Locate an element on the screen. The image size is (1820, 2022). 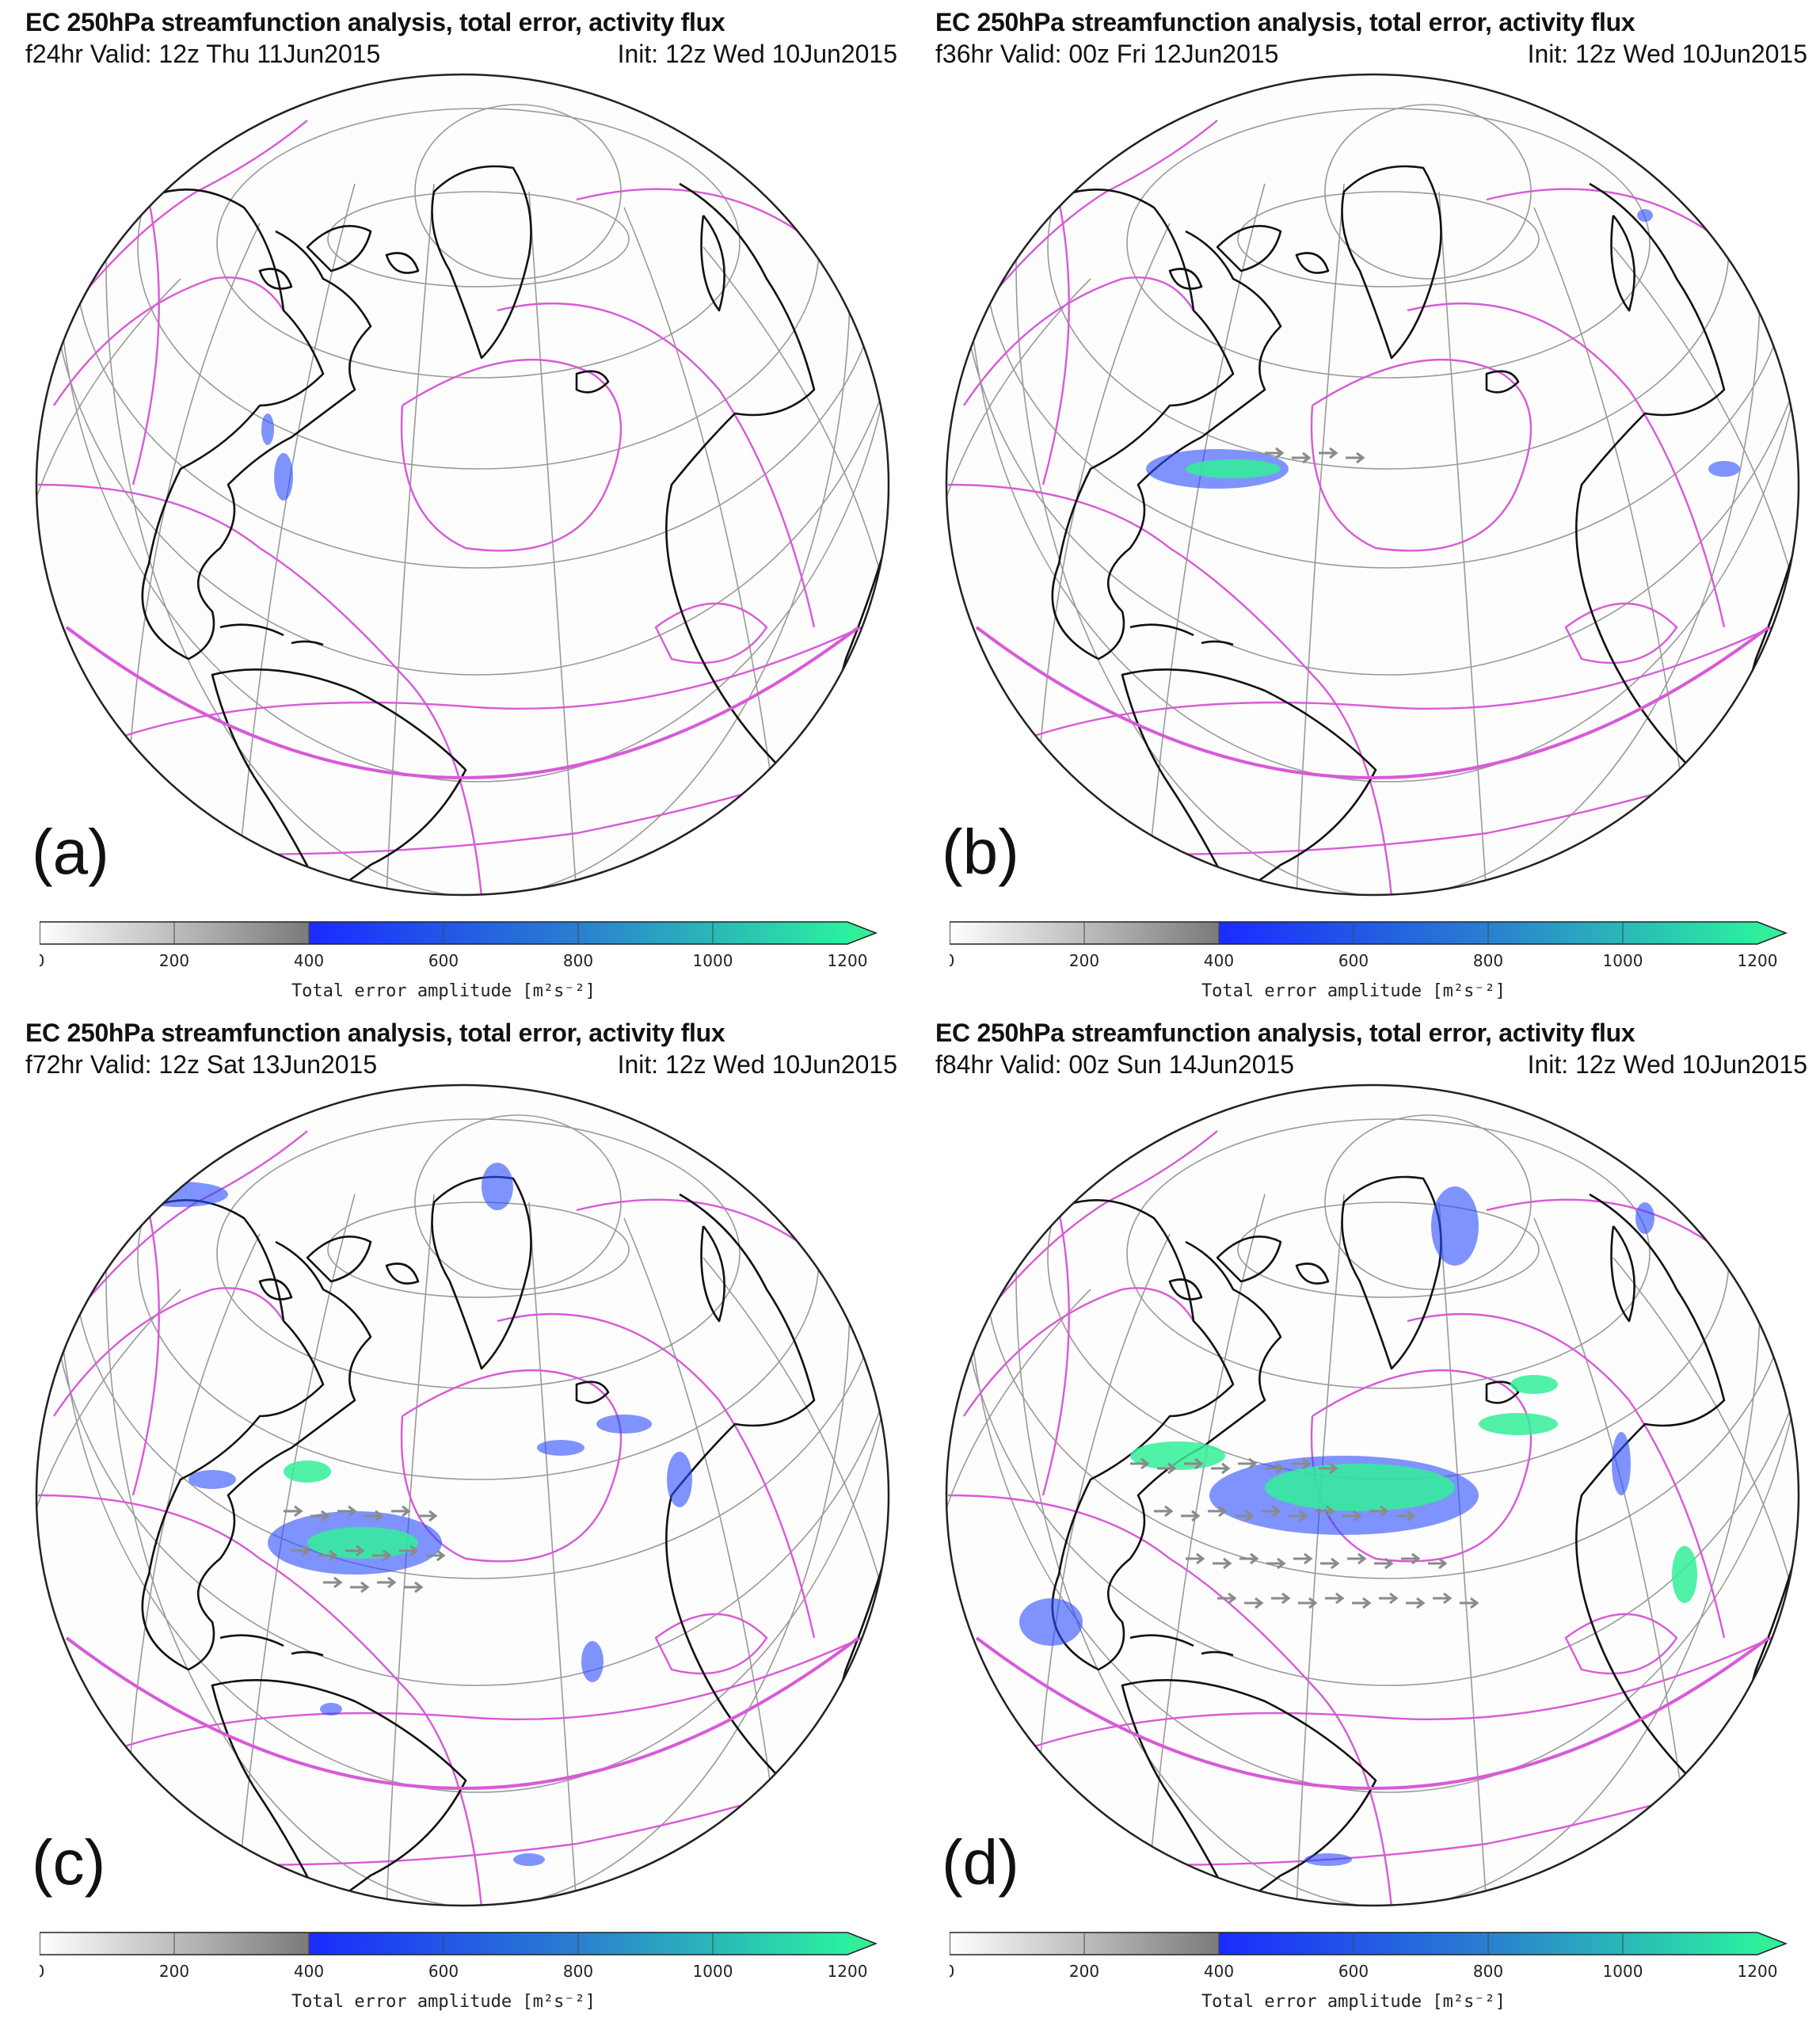
colorbar-label: Total error amplitude [m²s⁻²] is located at coordinates (443, 991).